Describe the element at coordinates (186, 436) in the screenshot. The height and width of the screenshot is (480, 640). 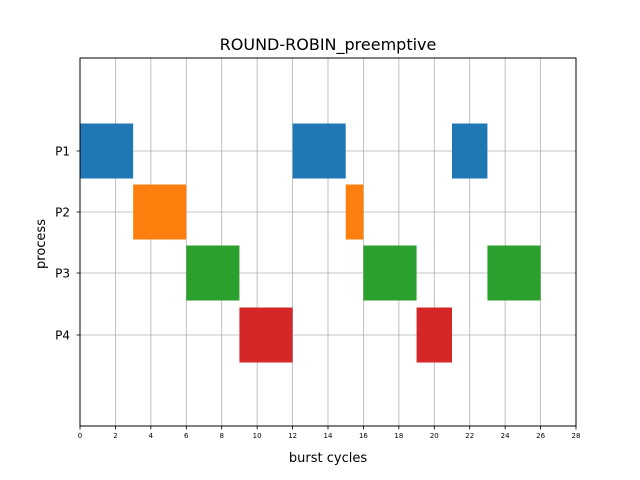
I see `x-tick-label: 6` at that location.